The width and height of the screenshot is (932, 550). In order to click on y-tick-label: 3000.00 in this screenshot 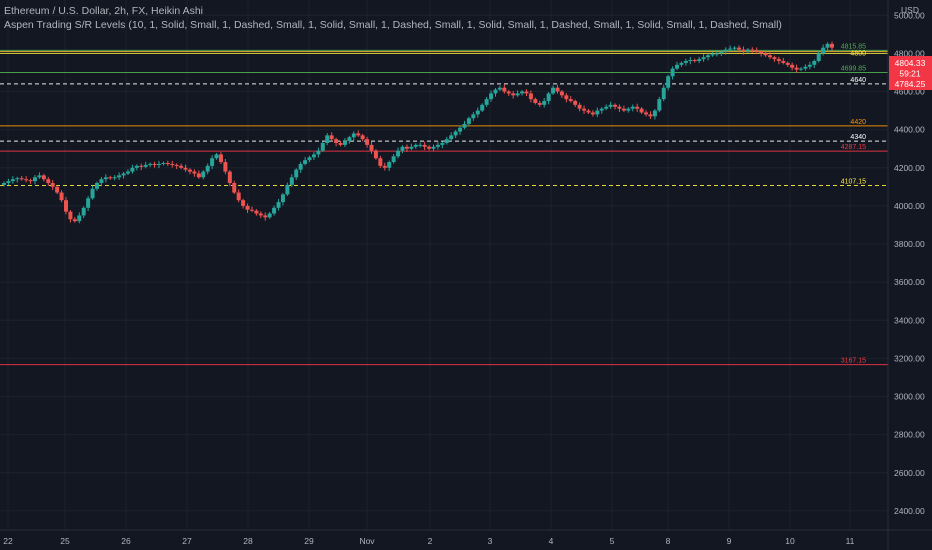, I will do `click(909, 397)`.